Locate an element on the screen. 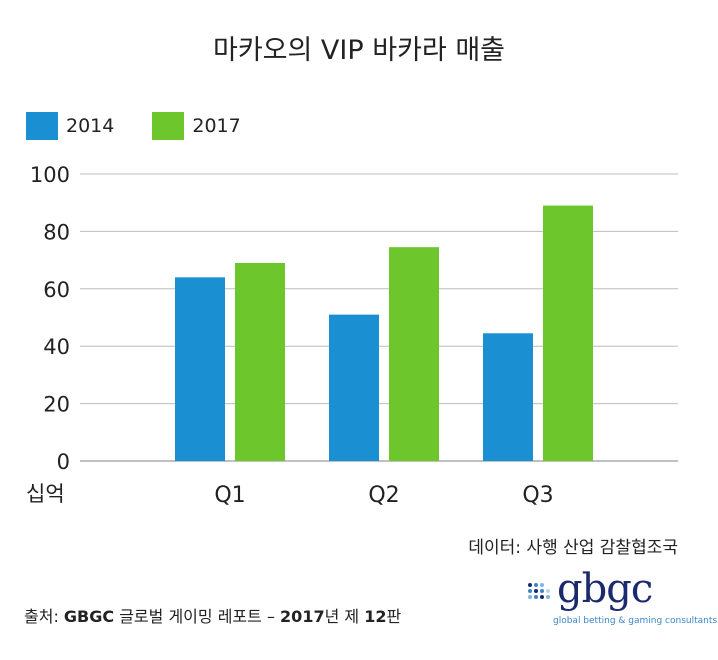 The image size is (718, 660). y-tick-label: 0 is located at coordinates (63, 462).